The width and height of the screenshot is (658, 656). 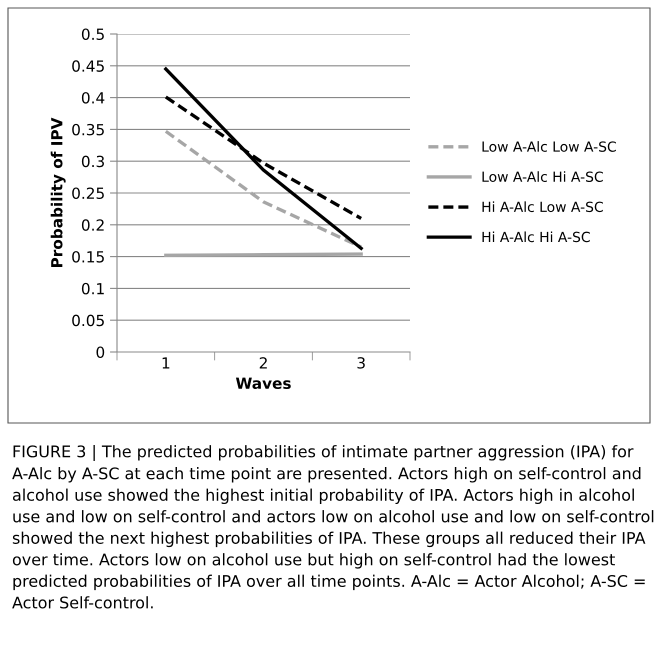 What do you see at coordinates (542, 206) in the screenshot?
I see `legend-label: Hi A-Alc Low A-SC` at bounding box center [542, 206].